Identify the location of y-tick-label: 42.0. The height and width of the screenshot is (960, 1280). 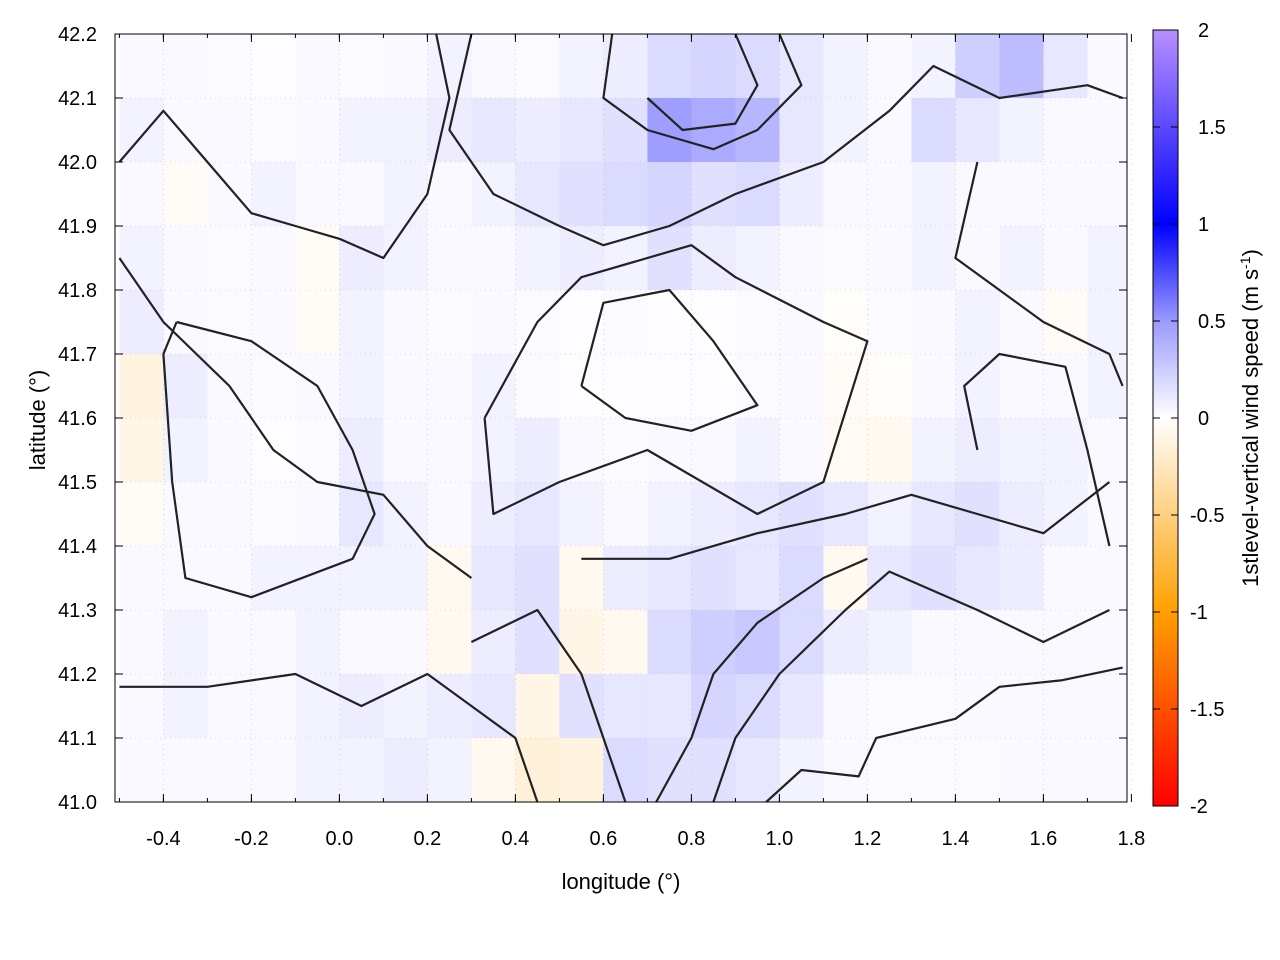
(77, 163).